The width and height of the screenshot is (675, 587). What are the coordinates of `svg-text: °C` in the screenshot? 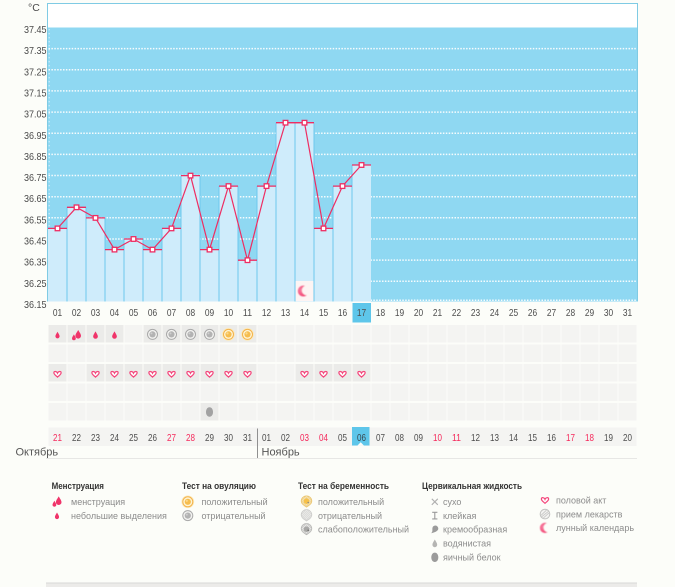 It's located at (34, 8).